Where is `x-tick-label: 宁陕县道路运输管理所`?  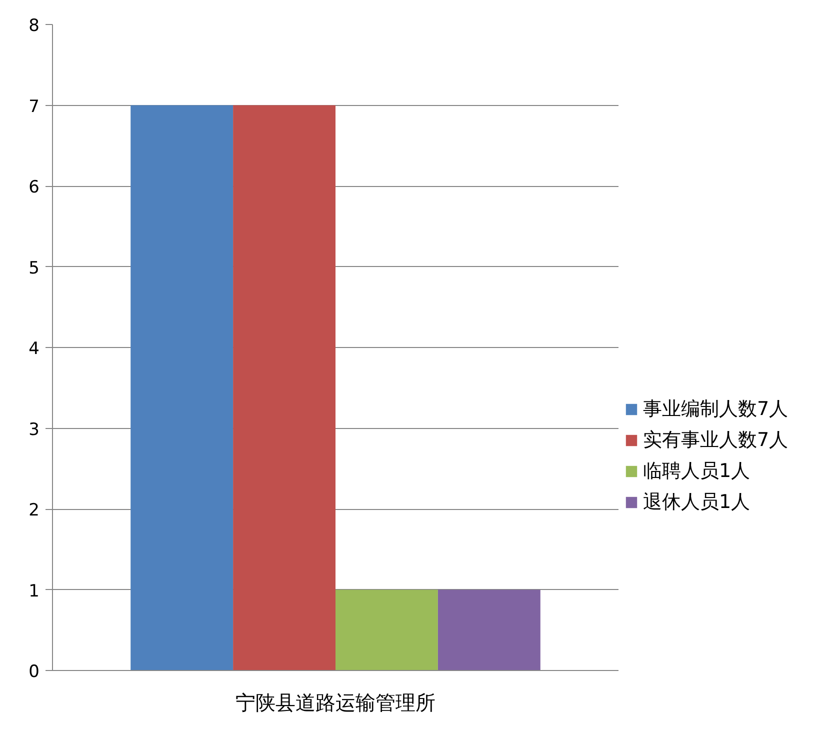
x-tick-label: 宁陕县道路运输管理所 is located at coordinates (336, 702).